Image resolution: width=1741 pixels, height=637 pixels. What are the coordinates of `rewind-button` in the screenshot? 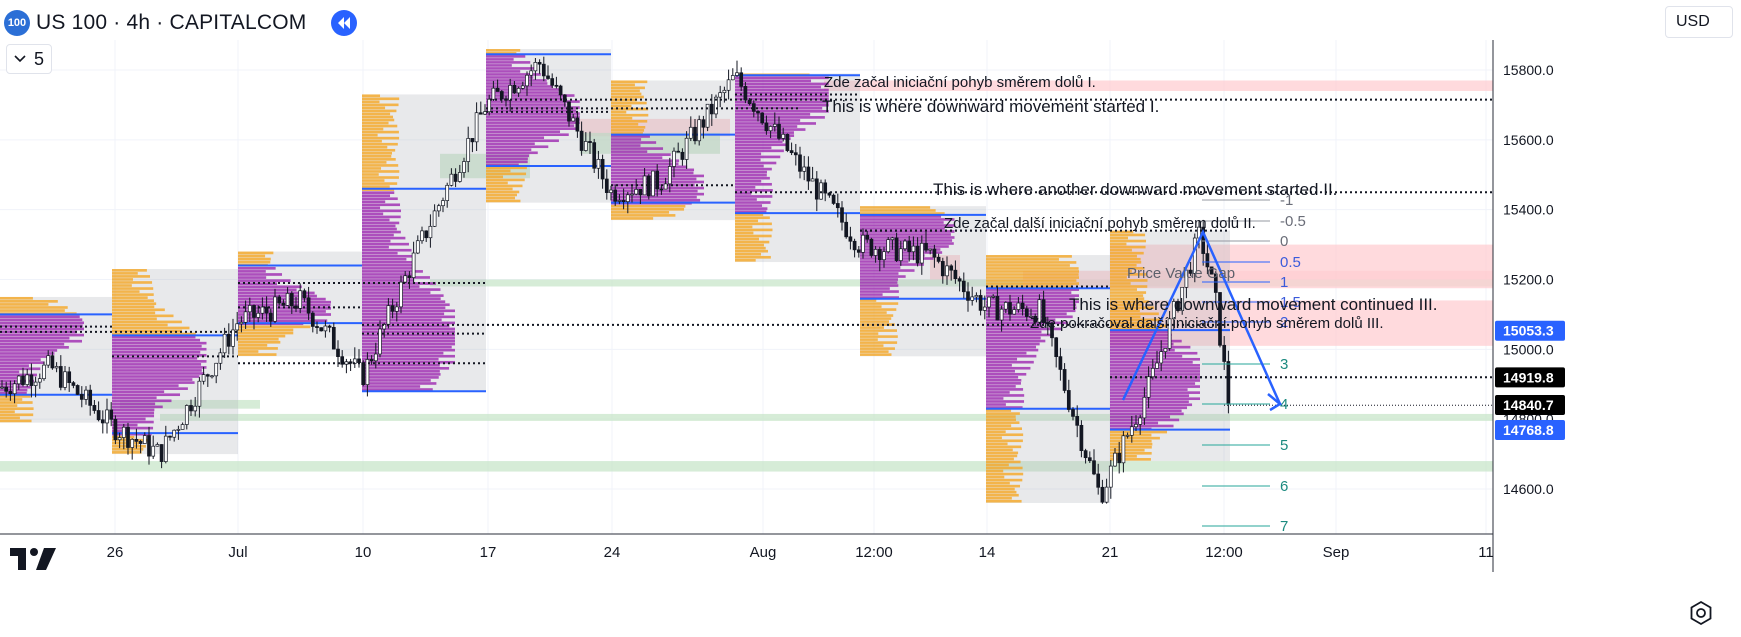 It's located at (343, 23).